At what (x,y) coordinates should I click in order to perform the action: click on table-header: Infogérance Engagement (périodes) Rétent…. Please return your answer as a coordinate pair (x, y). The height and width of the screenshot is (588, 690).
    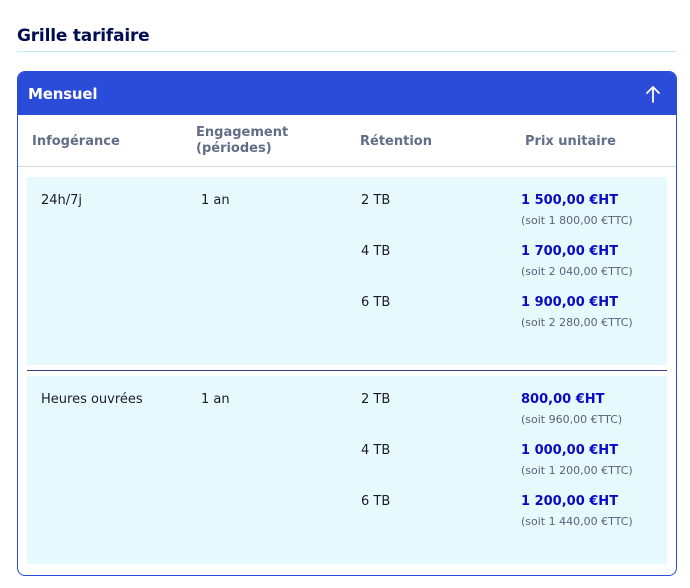
    Looking at the image, I should click on (347, 141).